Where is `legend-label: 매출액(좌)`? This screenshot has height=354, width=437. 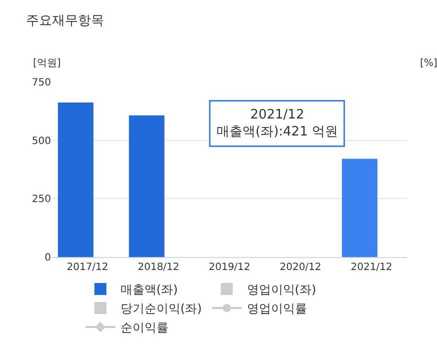 legend-label: 매출액(좌) is located at coordinates (149, 289).